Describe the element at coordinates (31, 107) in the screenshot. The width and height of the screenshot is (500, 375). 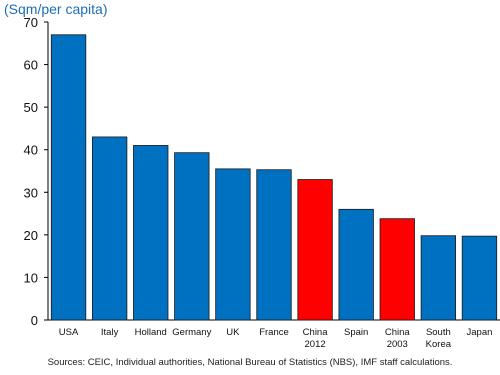
I see `y-tick-label: 50` at that location.